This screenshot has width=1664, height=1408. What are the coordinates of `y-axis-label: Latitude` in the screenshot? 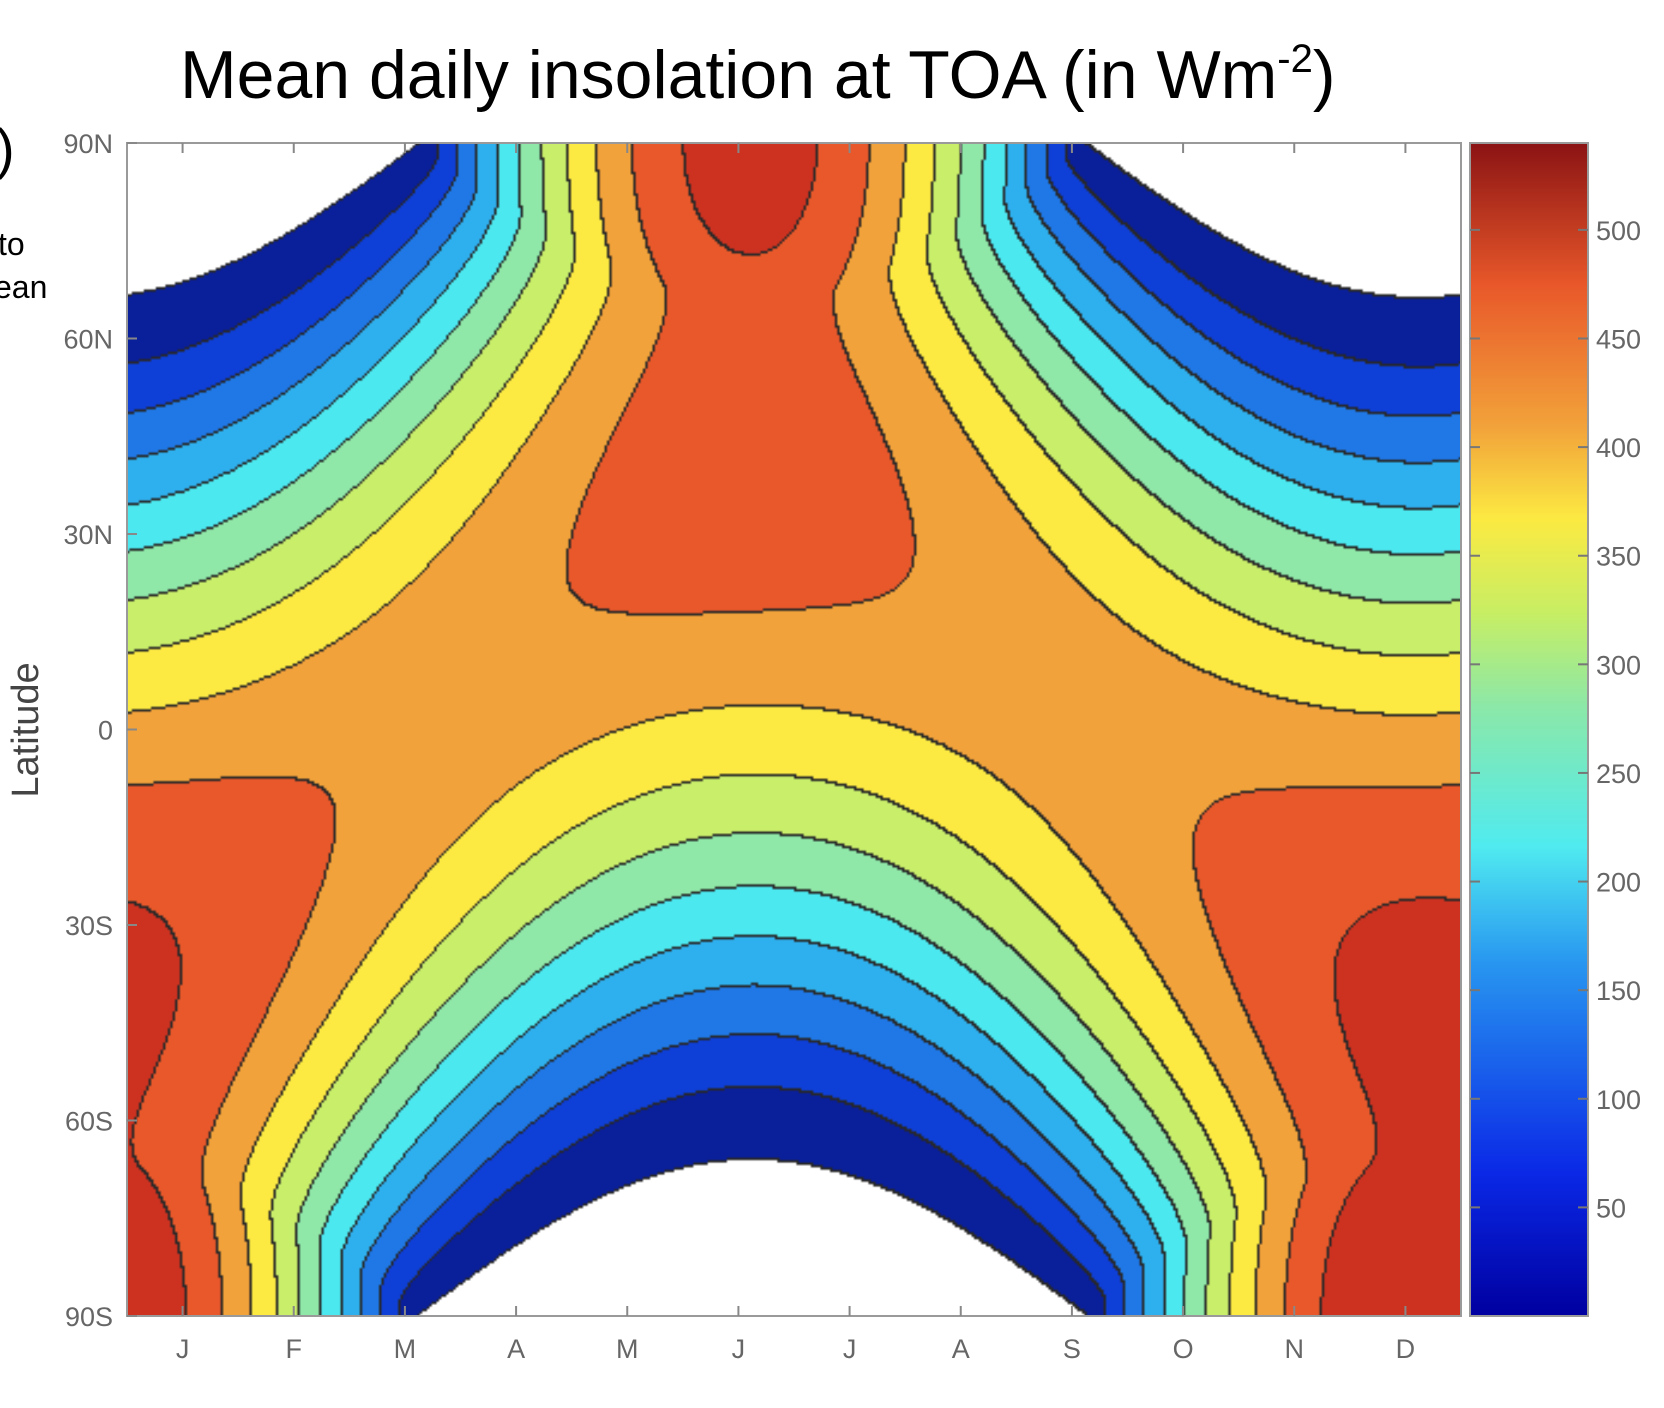 It's located at (26, 729).